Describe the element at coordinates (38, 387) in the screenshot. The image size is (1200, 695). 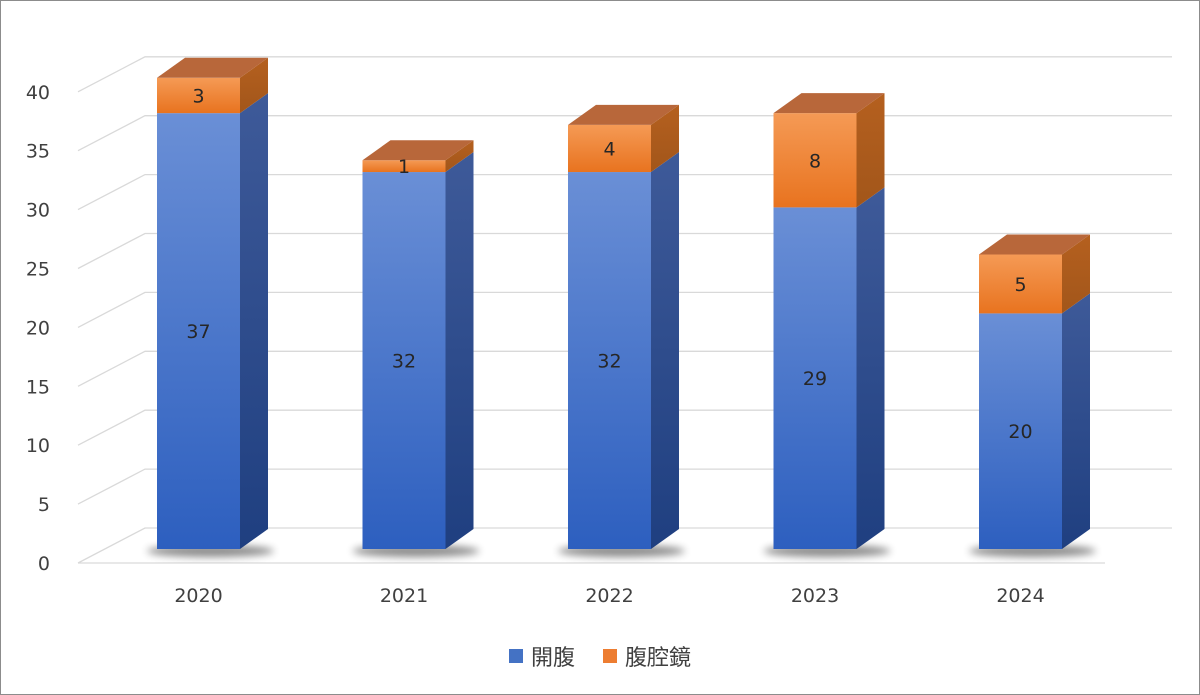
I see `y-tick-label: 15` at that location.